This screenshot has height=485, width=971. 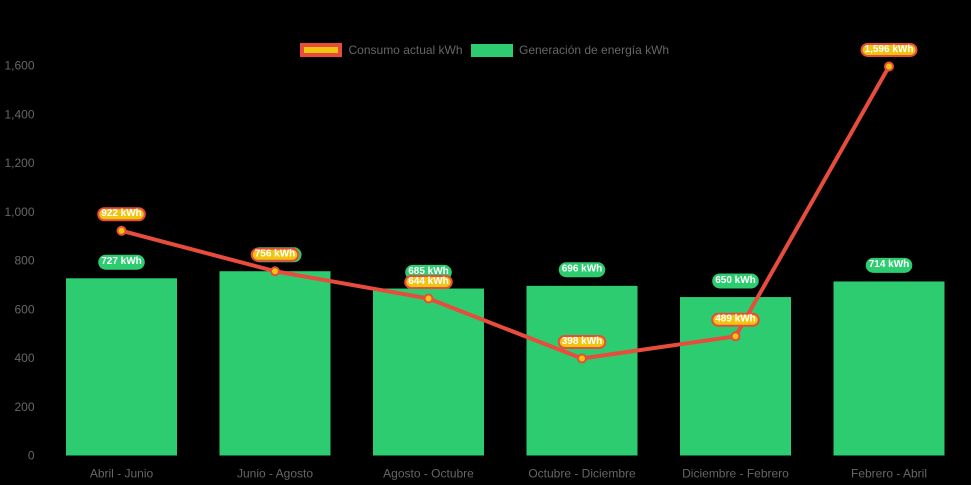 What do you see at coordinates (582, 269) in the screenshot?
I see `svg-text: 696 kWh` at bounding box center [582, 269].